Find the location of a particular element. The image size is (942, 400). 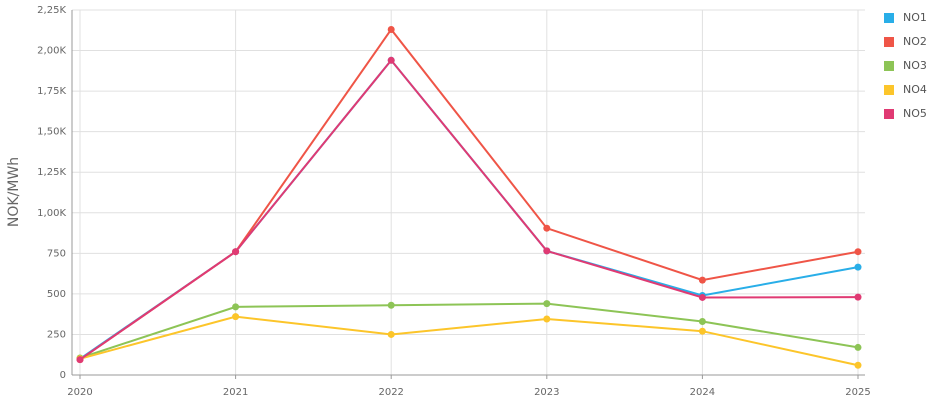

legend-label: NO3 is located at coordinates (915, 65).